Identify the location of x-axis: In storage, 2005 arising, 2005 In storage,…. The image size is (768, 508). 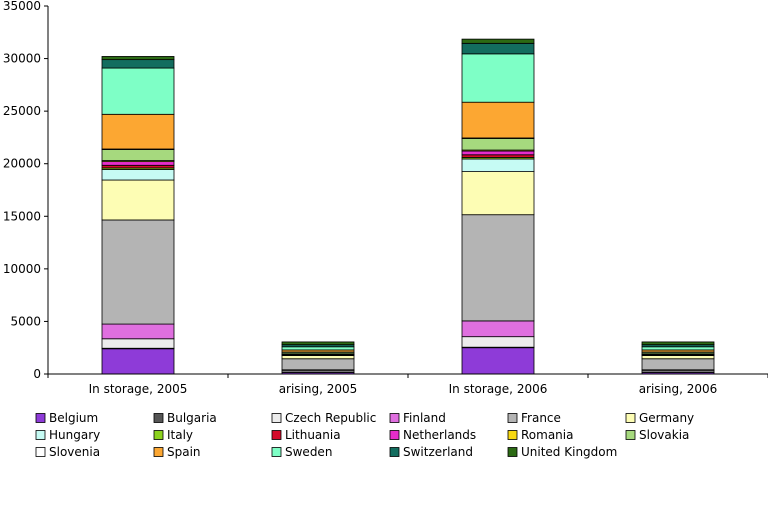
(408, 385).